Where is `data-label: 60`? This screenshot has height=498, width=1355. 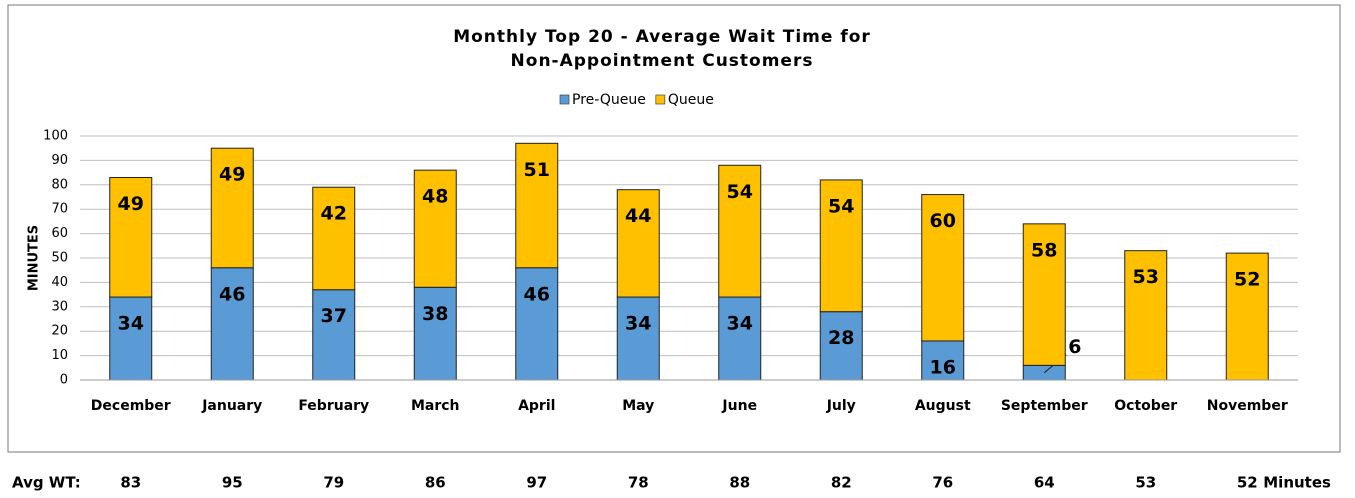
data-label: 60 is located at coordinates (943, 221).